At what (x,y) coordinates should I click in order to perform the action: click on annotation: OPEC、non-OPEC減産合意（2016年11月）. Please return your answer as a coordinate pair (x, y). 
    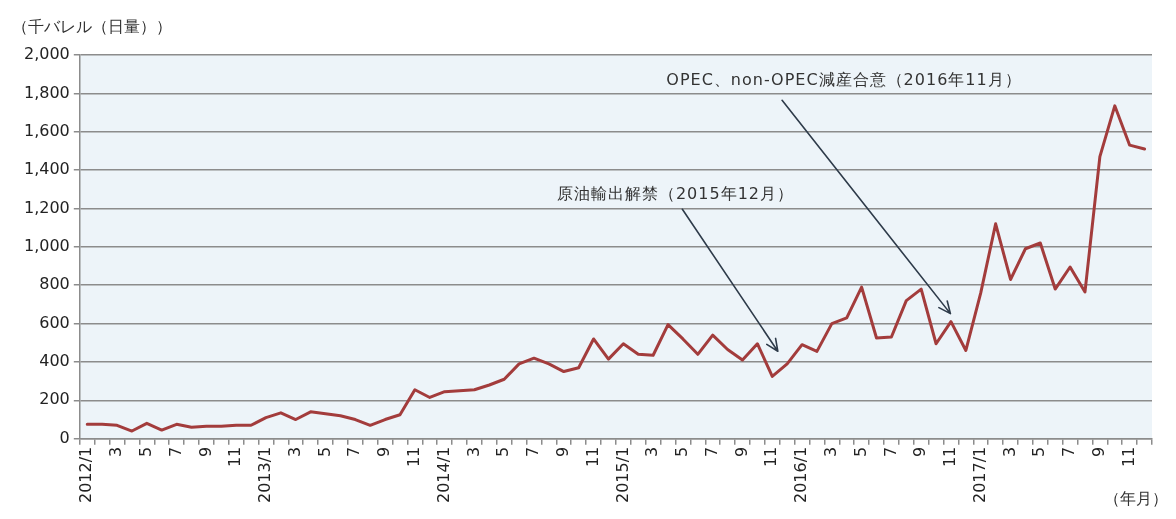
    Looking at the image, I should click on (844, 80).